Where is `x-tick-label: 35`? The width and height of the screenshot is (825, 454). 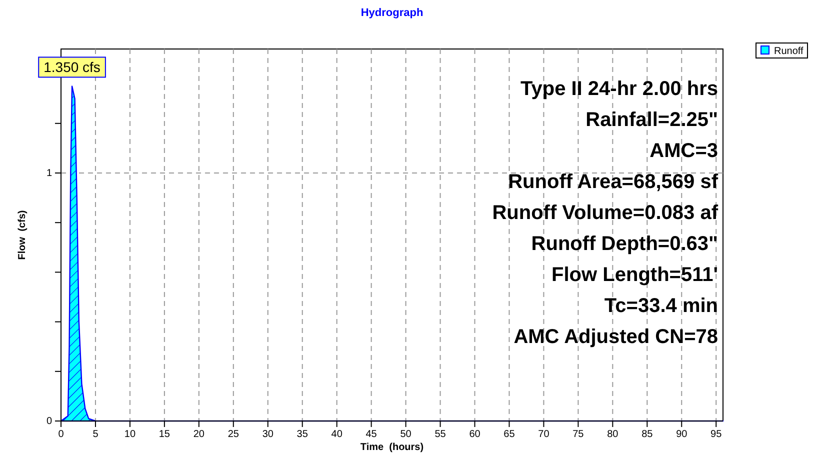
x-tick-label: 35 is located at coordinates (302, 434).